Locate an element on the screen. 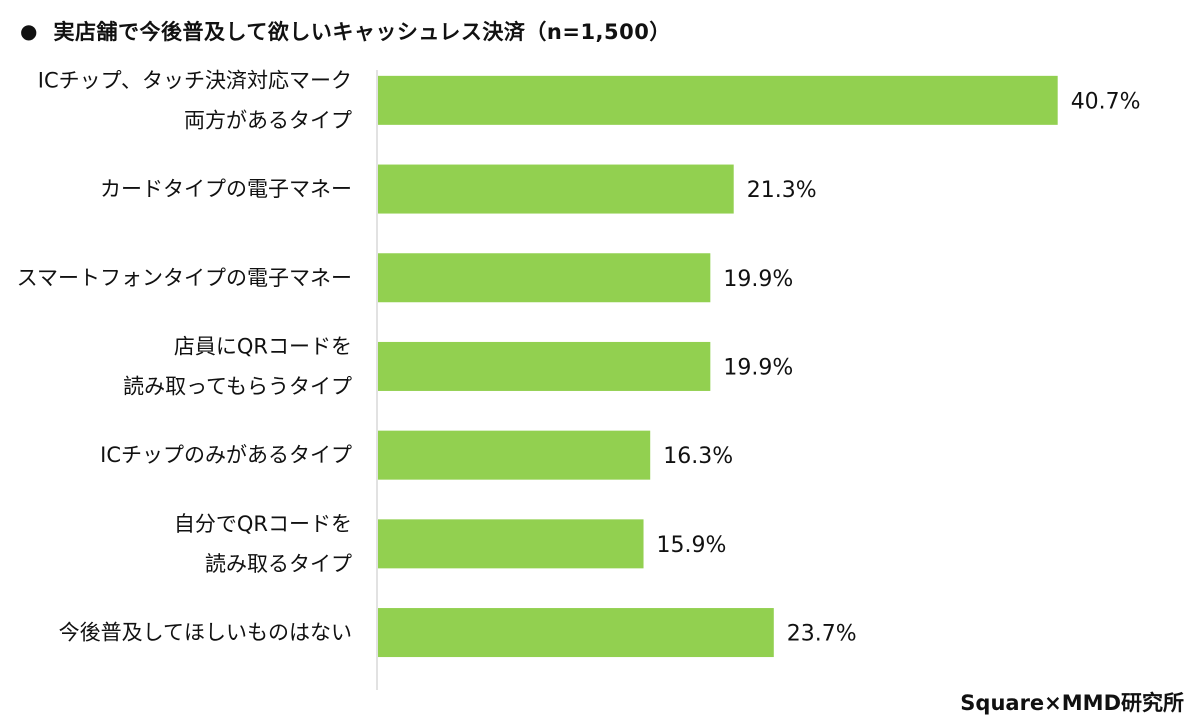 Image resolution: width=1200 pixels, height=727 pixels. category-label: 両方があるタイプ is located at coordinates (268, 120).